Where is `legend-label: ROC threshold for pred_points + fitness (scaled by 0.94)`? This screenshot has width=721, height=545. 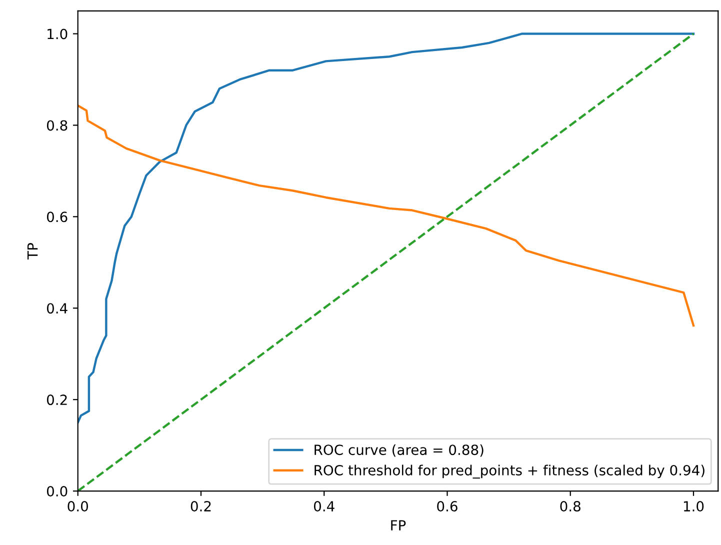 legend-label: ROC threshold for pred_points + fitness (scaled by 0.94) is located at coordinates (509, 471).